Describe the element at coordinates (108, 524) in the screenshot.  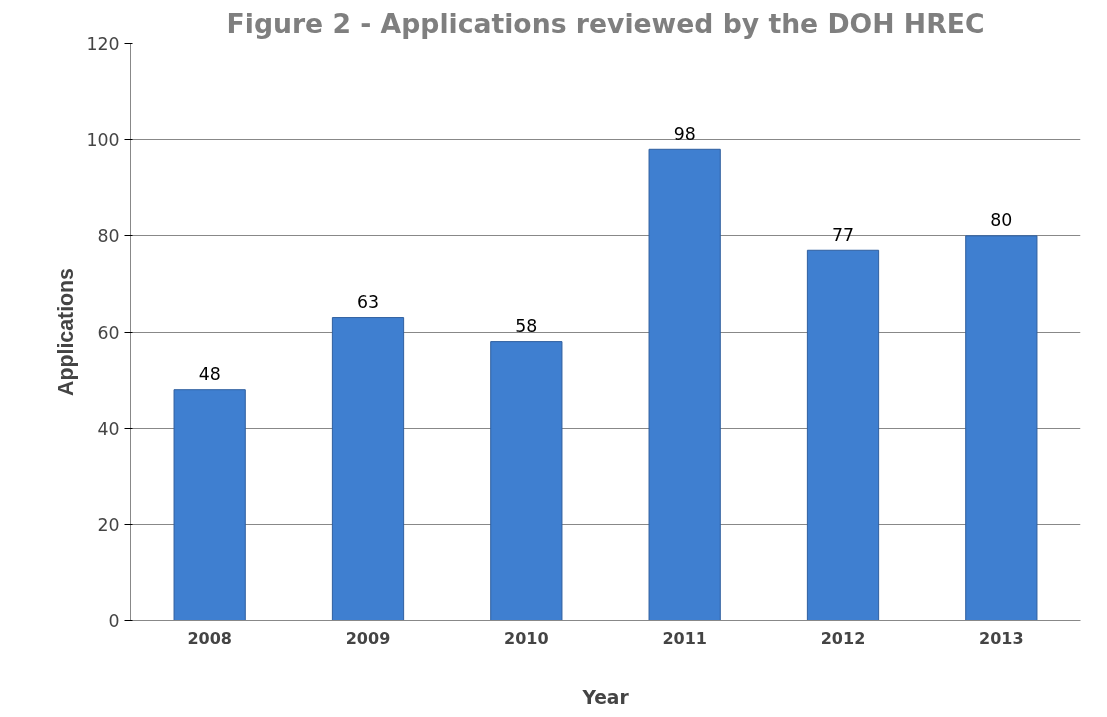
I see `y-tick-label: 20` at that location.